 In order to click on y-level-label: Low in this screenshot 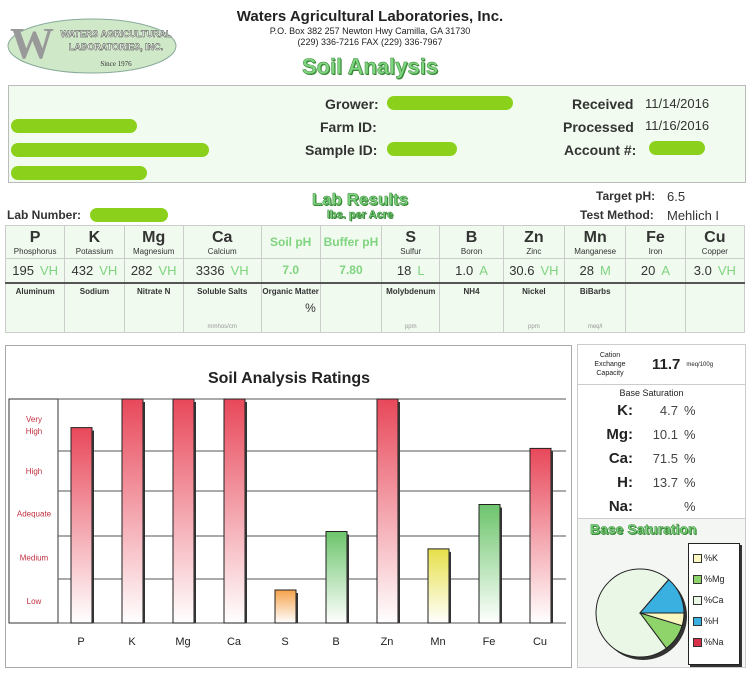, I will do `click(34, 601)`.